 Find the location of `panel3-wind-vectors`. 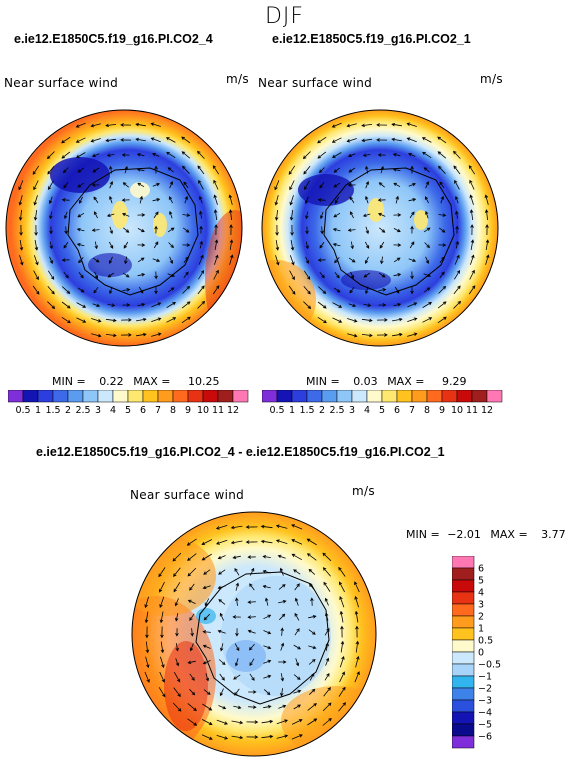

panel3-wind-vectors is located at coordinates (252, 632).